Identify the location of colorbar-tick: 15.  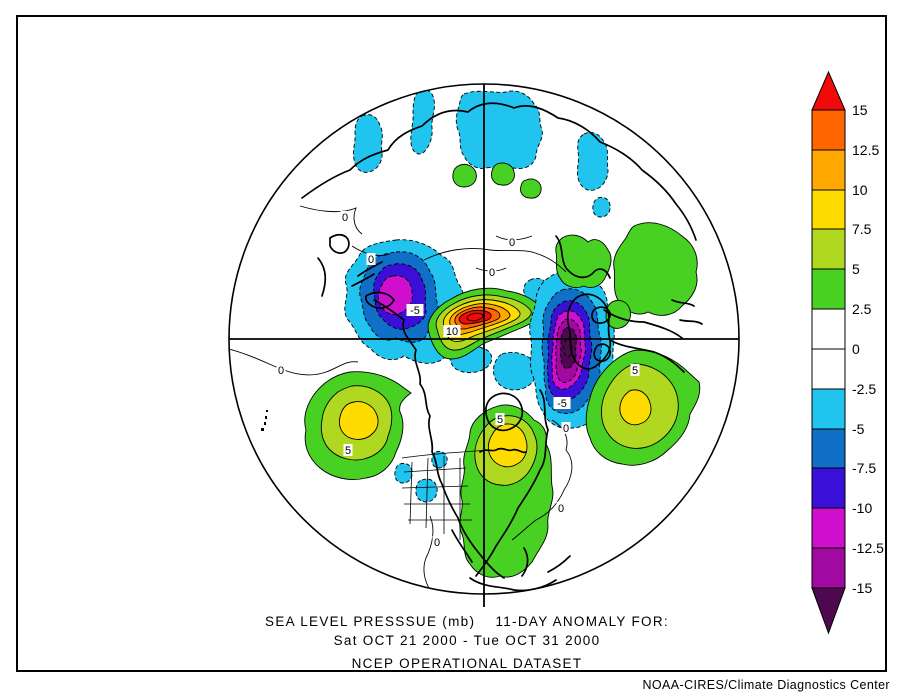
(860, 110).